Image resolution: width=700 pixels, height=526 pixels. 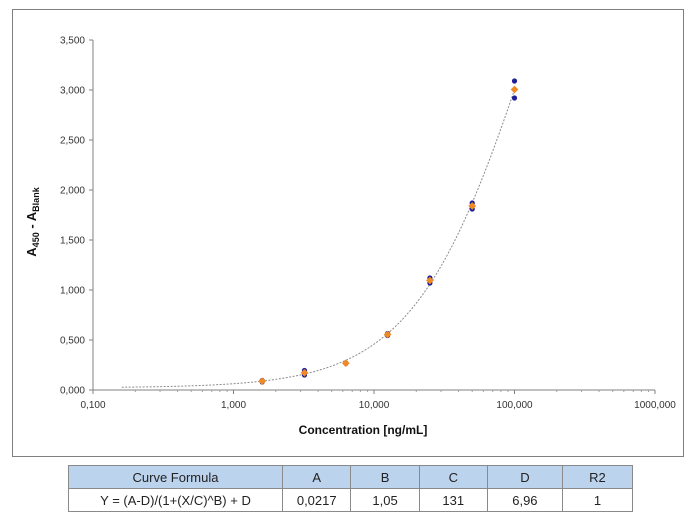 What do you see at coordinates (316, 500) in the screenshot?
I see `value-a: 0,0217` at bounding box center [316, 500].